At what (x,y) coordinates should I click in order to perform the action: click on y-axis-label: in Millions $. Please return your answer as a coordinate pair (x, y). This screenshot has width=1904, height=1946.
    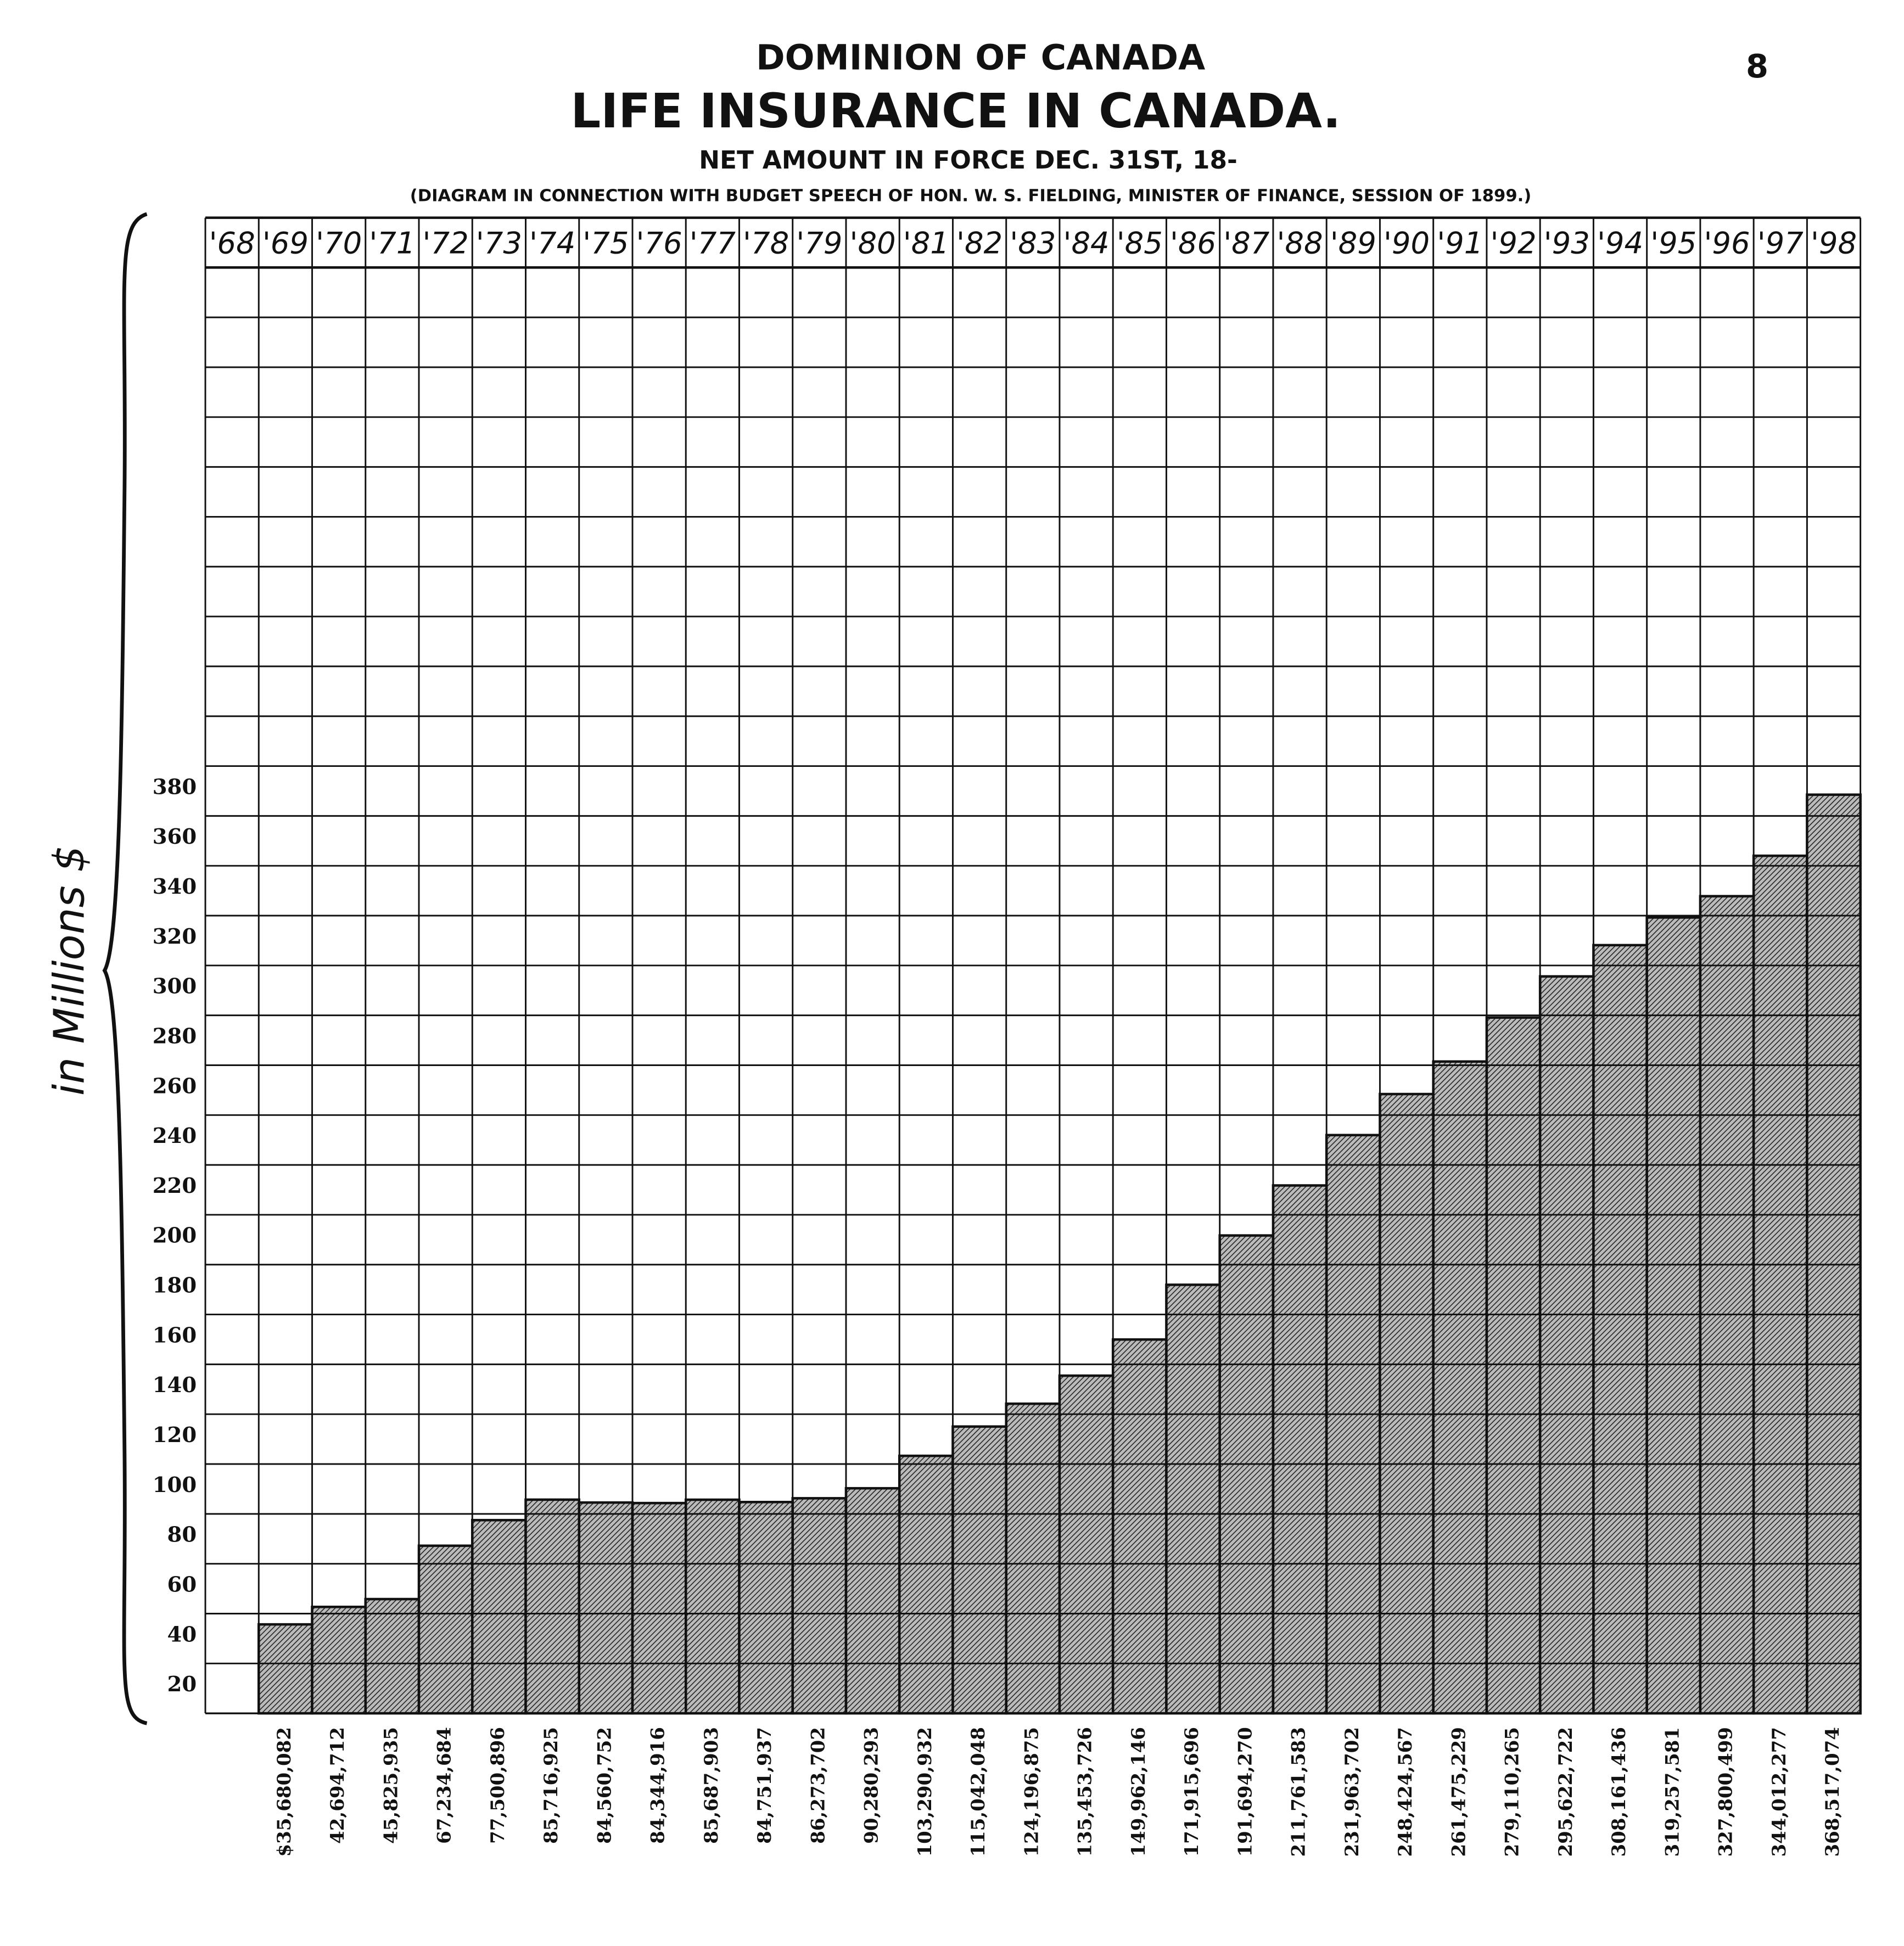
    Looking at the image, I should click on (69, 970).